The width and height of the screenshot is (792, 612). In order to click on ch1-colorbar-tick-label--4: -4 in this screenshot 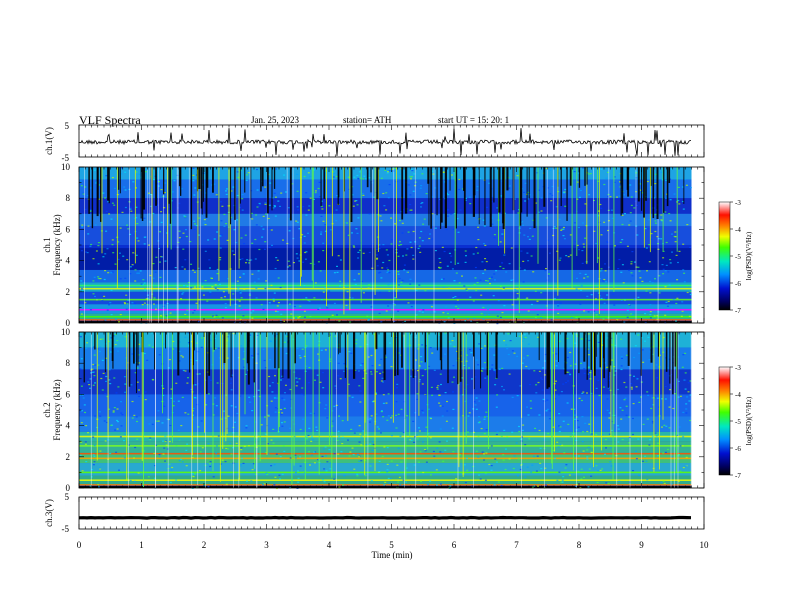, I will do `click(738, 230)`.